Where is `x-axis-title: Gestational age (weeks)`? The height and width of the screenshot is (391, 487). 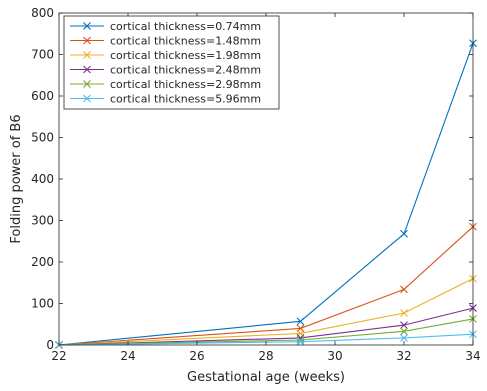 x-axis-title: Gestational age (weeks) is located at coordinates (266, 377).